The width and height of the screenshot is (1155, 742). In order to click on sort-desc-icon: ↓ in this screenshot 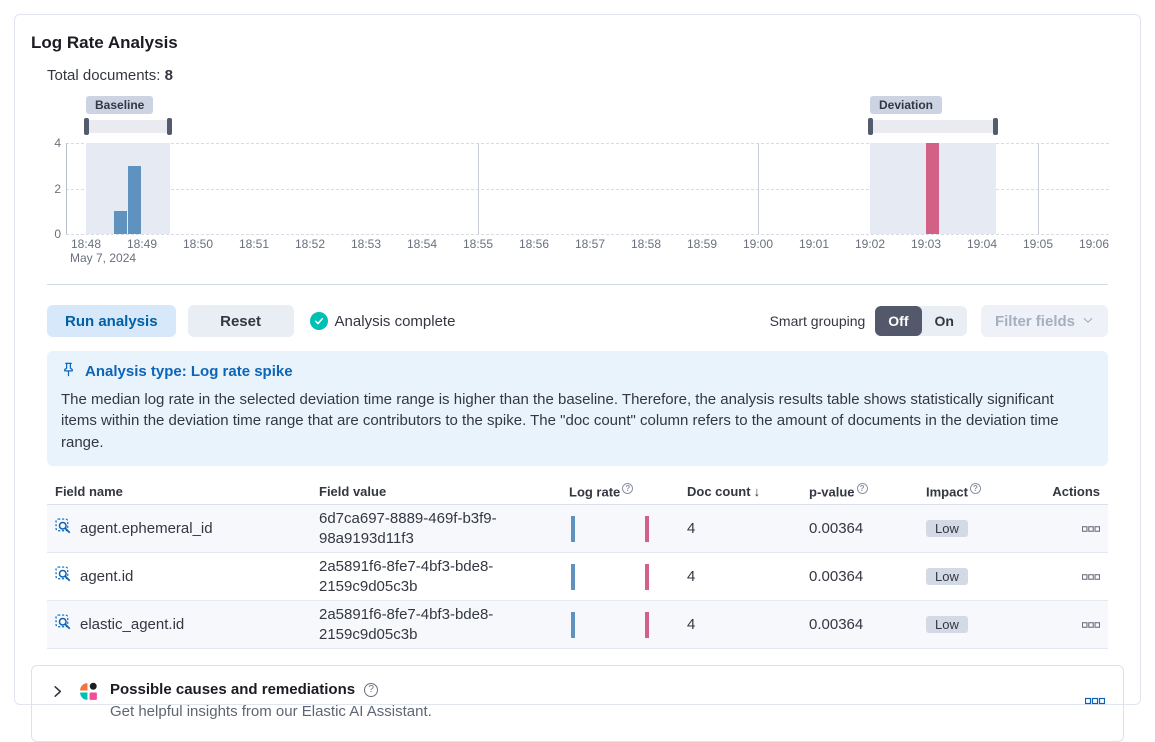, I will do `click(757, 491)`.